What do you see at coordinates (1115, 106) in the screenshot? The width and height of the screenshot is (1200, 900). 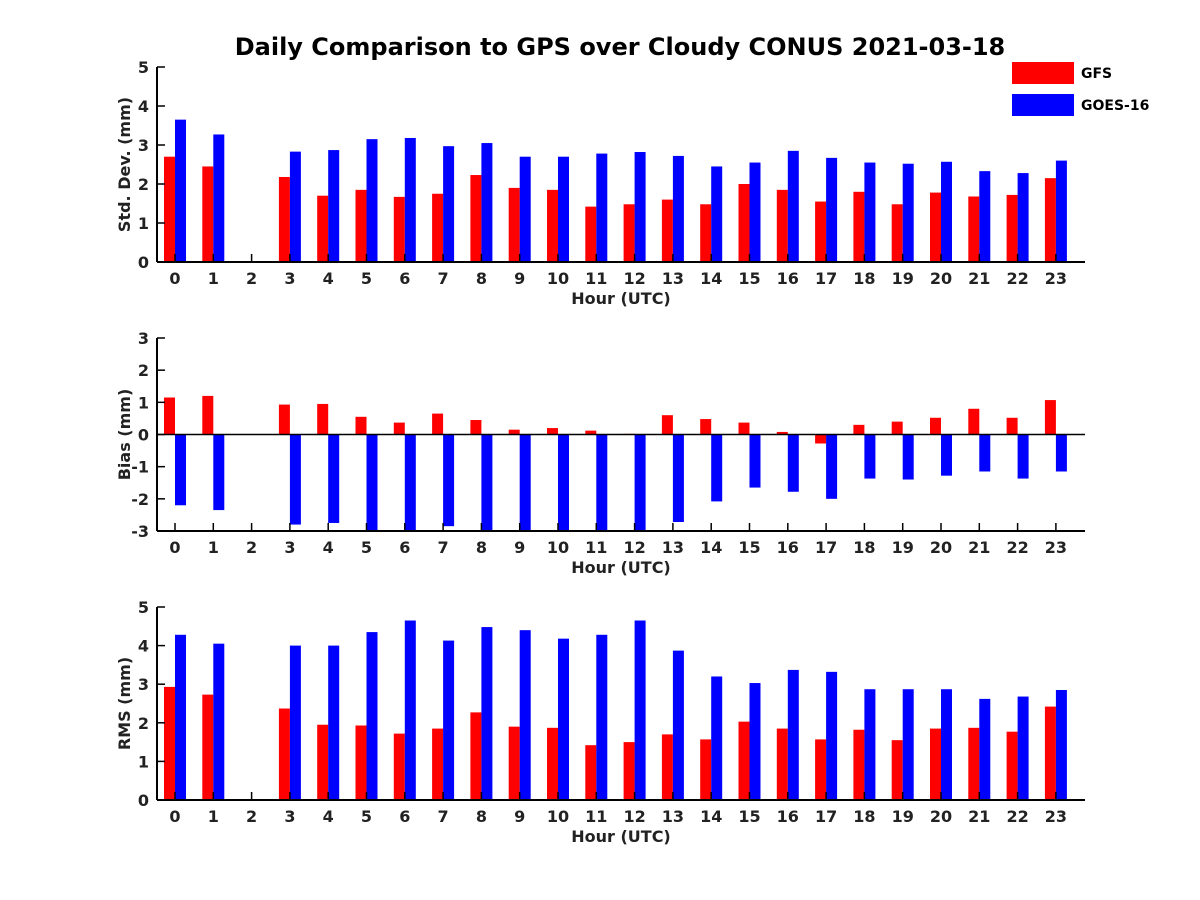 I see `legend-label-goes16: GOES-16` at bounding box center [1115, 106].